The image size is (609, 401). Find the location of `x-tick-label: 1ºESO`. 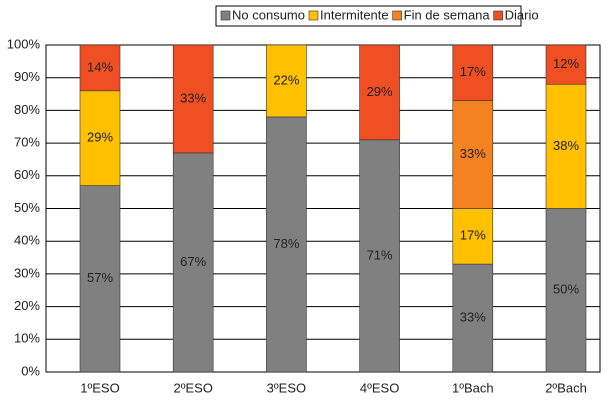

x-tick-label: 1ºESO is located at coordinates (99, 387).